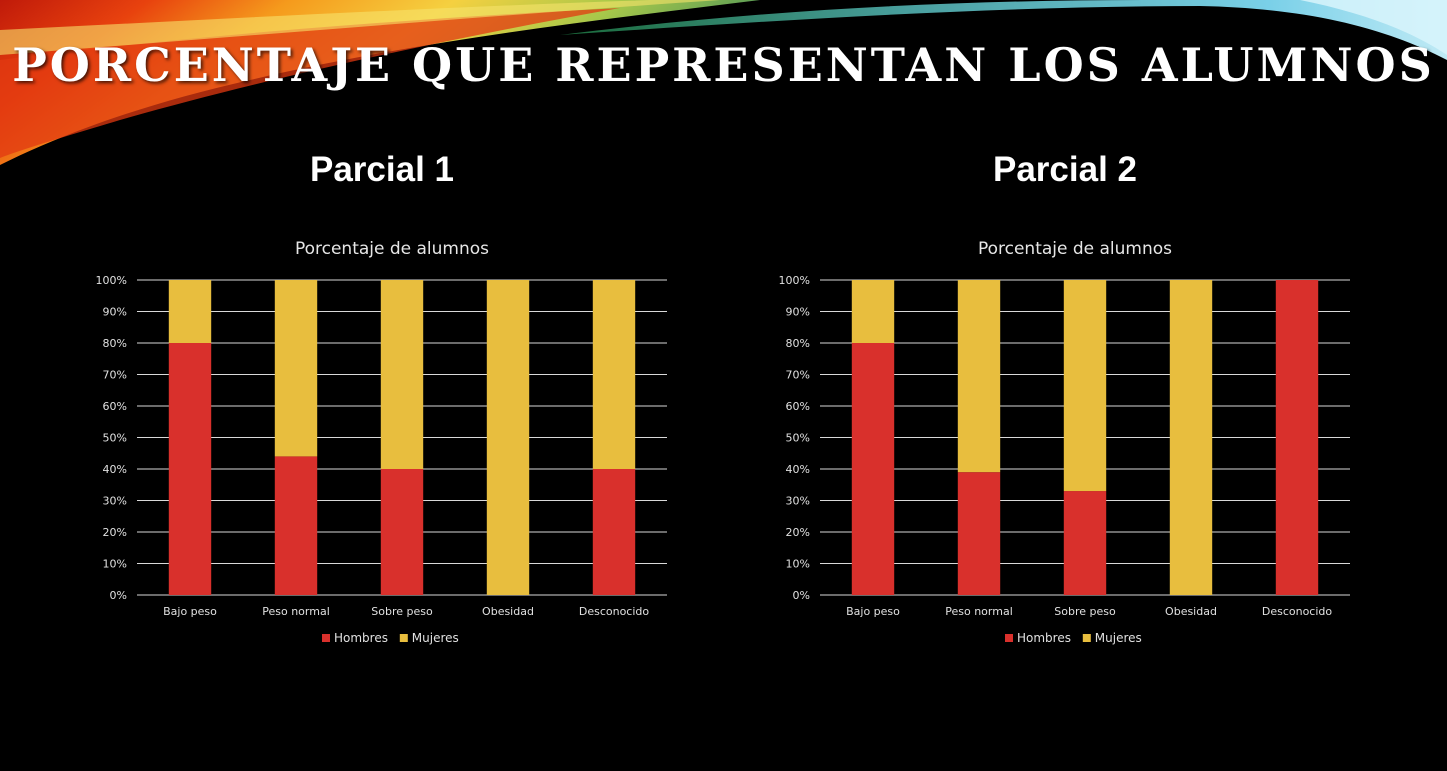  I want to click on slide-title: Porcentaje que representan los alumnos, so click(723, 65).